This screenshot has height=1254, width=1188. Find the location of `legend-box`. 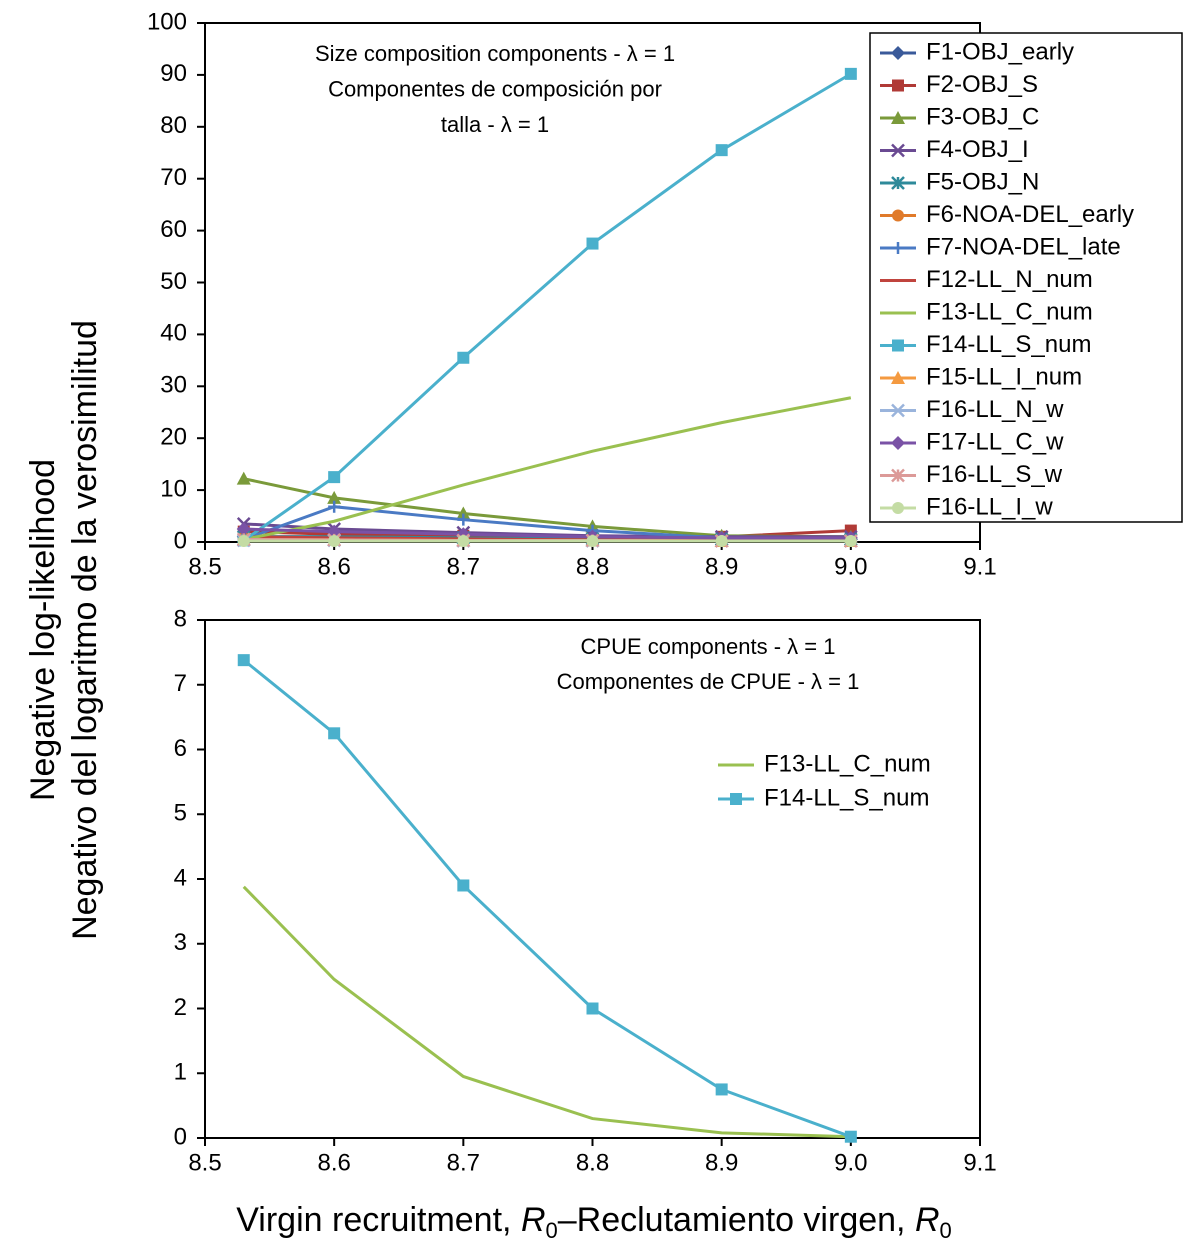

legend-box is located at coordinates (1026, 277).